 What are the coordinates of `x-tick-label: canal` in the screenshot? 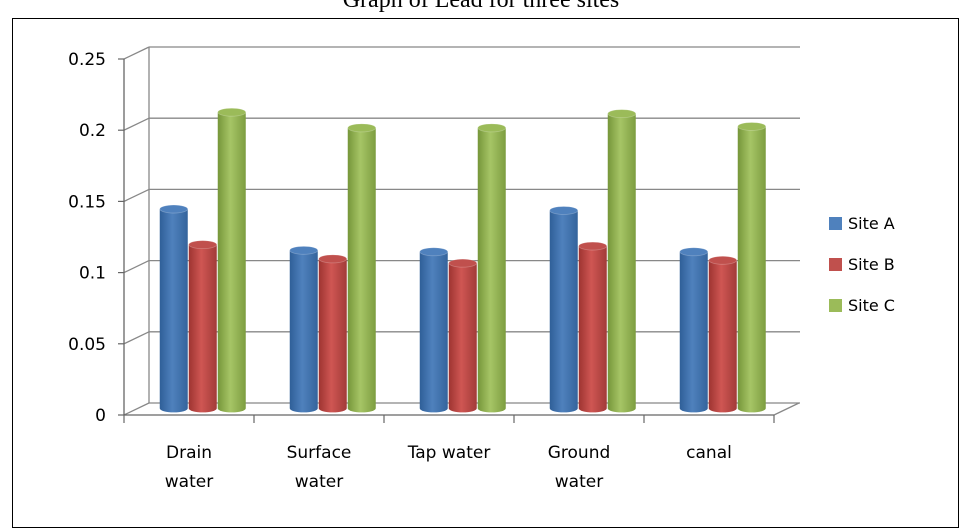 It's located at (709, 453).